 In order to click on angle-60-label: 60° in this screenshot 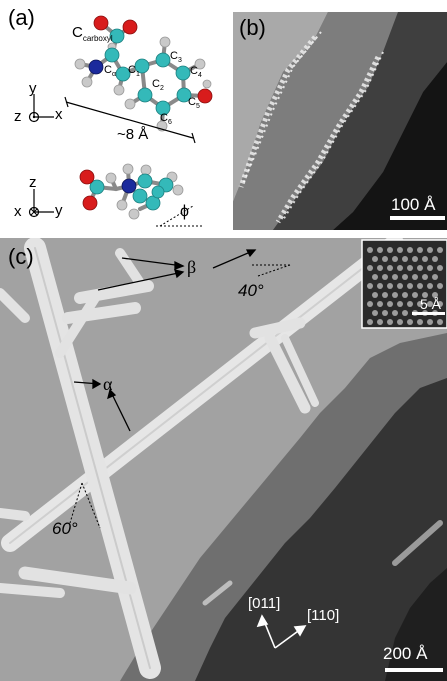, I will do `click(65, 528)`.